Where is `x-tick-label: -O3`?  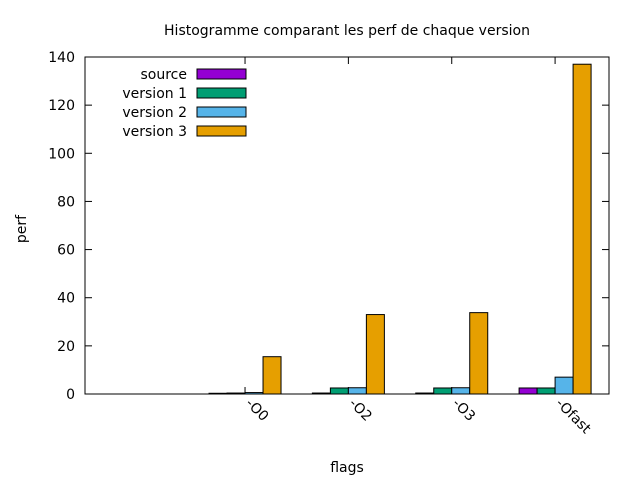 x-tick-label: -O3 is located at coordinates (463, 410).